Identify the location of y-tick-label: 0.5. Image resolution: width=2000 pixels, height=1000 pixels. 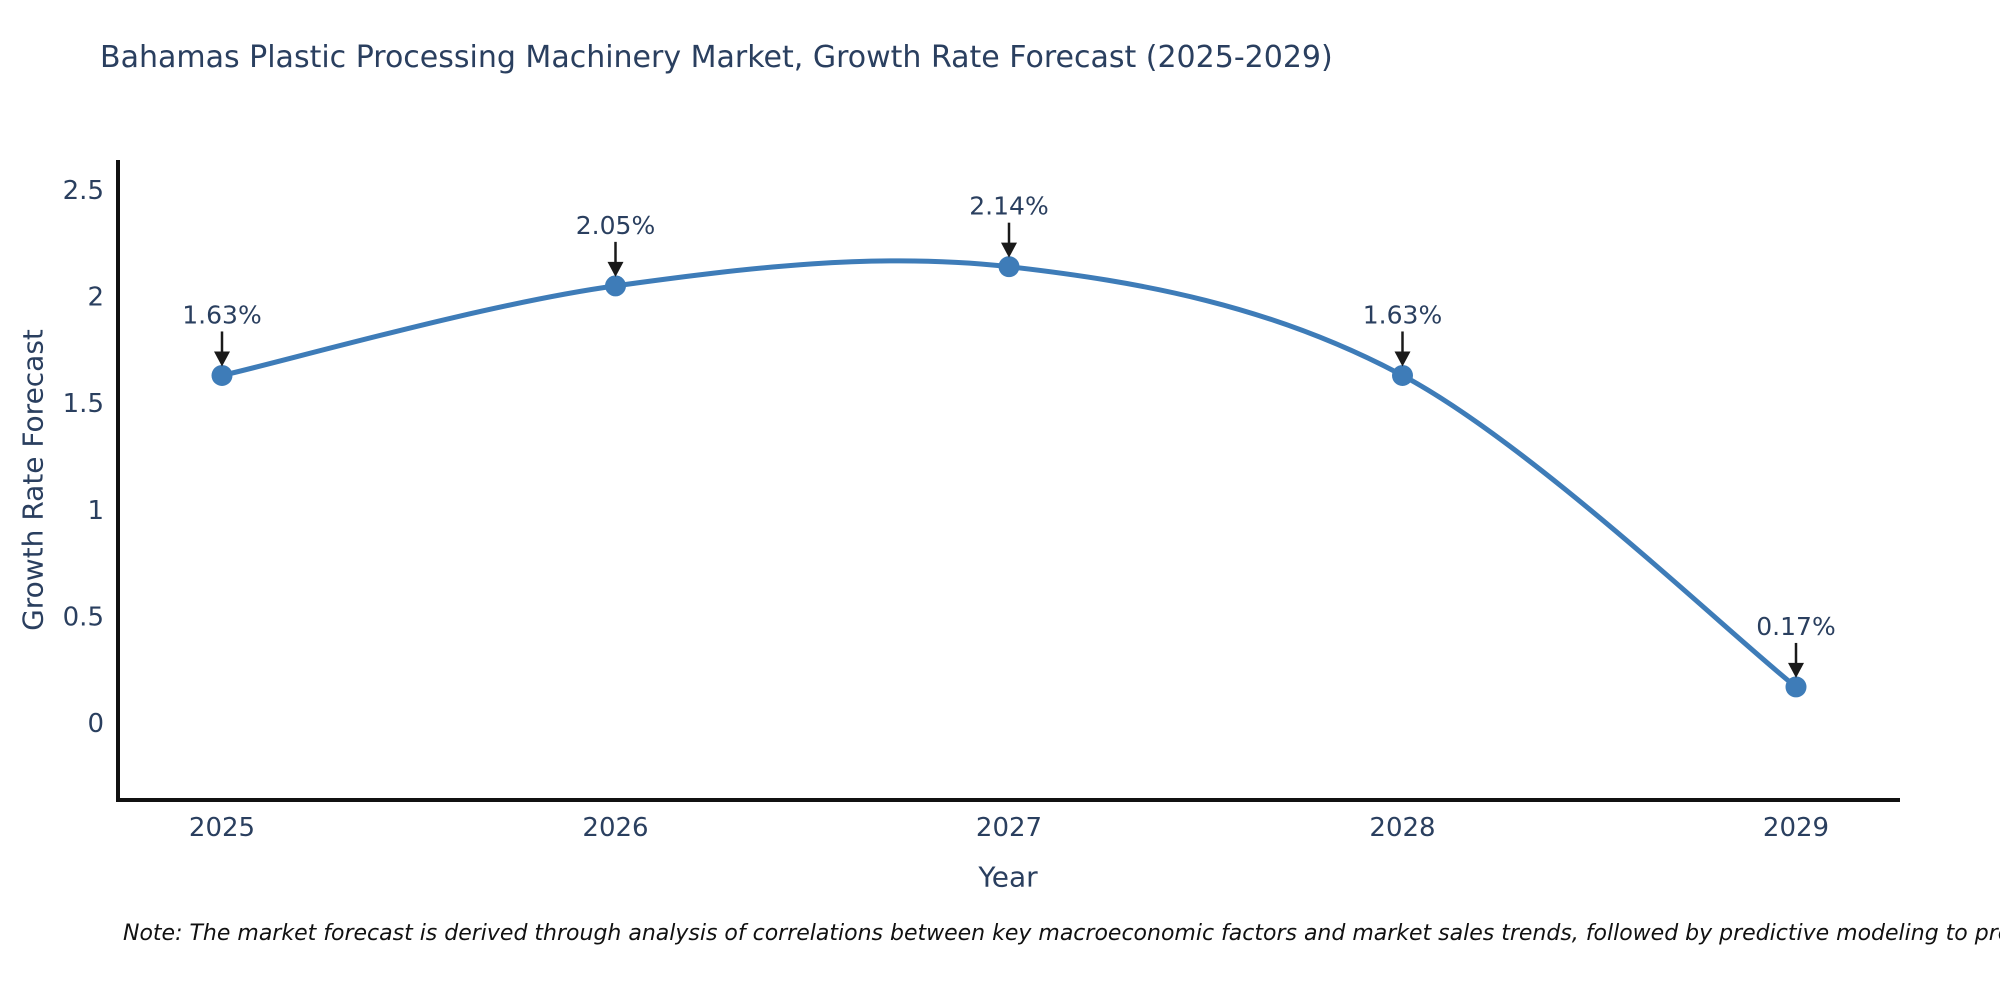
(83, 618).